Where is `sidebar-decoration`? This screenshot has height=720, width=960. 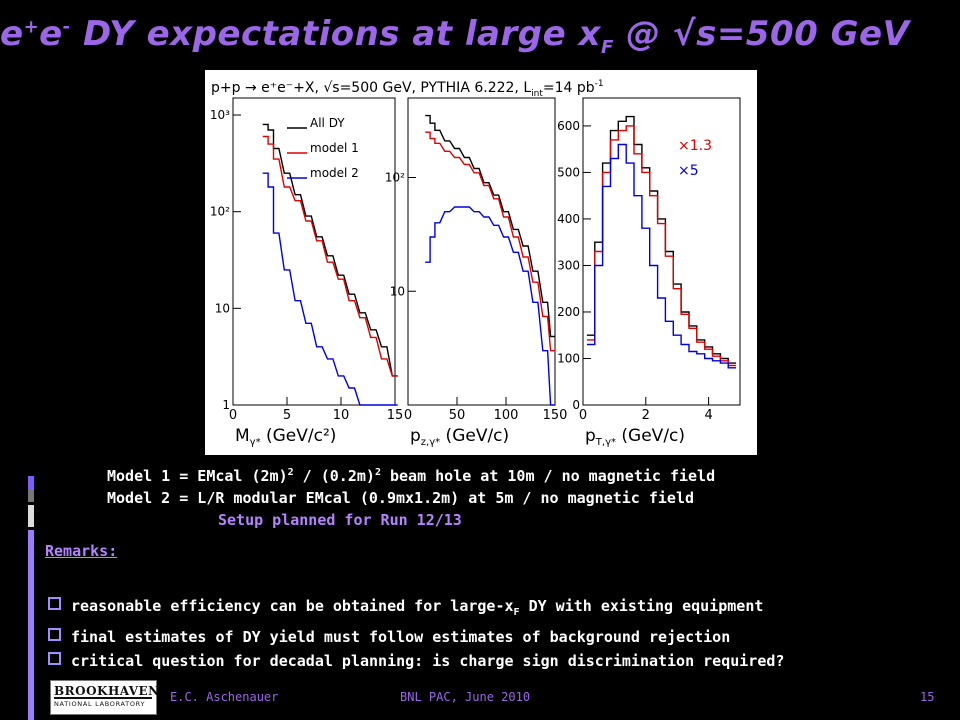
sidebar-decoration is located at coordinates (31, 598).